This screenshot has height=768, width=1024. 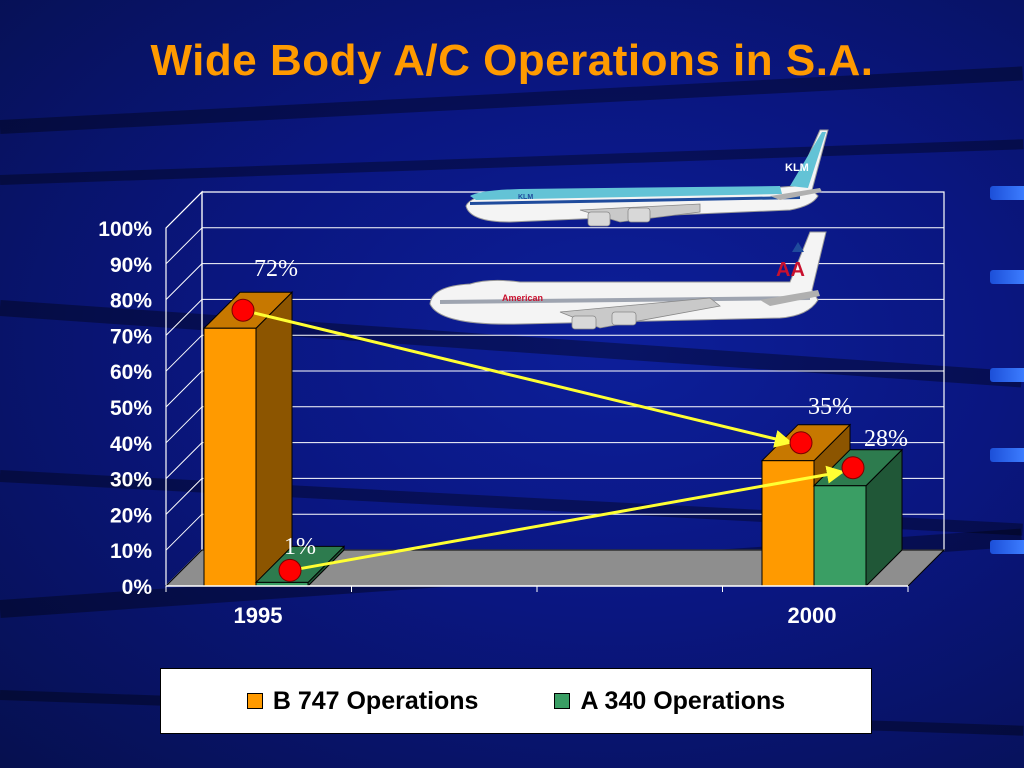 What do you see at coordinates (131, 408) in the screenshot?
I see `y-tick-label: 50%` at bounding box center [131, 408].